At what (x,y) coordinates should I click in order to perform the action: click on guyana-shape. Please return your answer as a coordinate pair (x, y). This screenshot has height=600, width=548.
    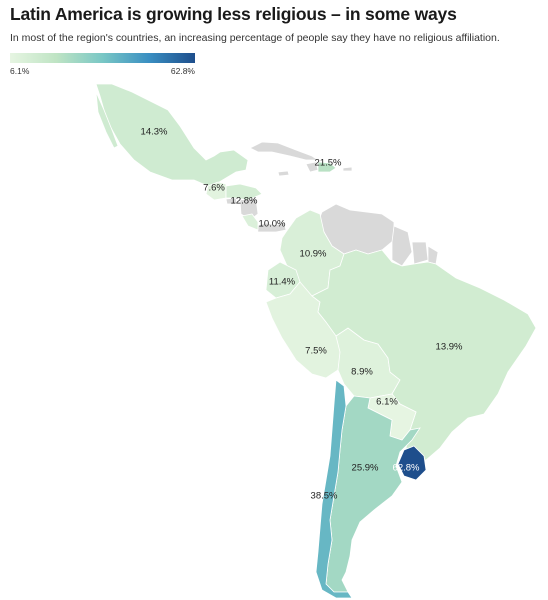
    Looking at the image, I should click on (402, 246).